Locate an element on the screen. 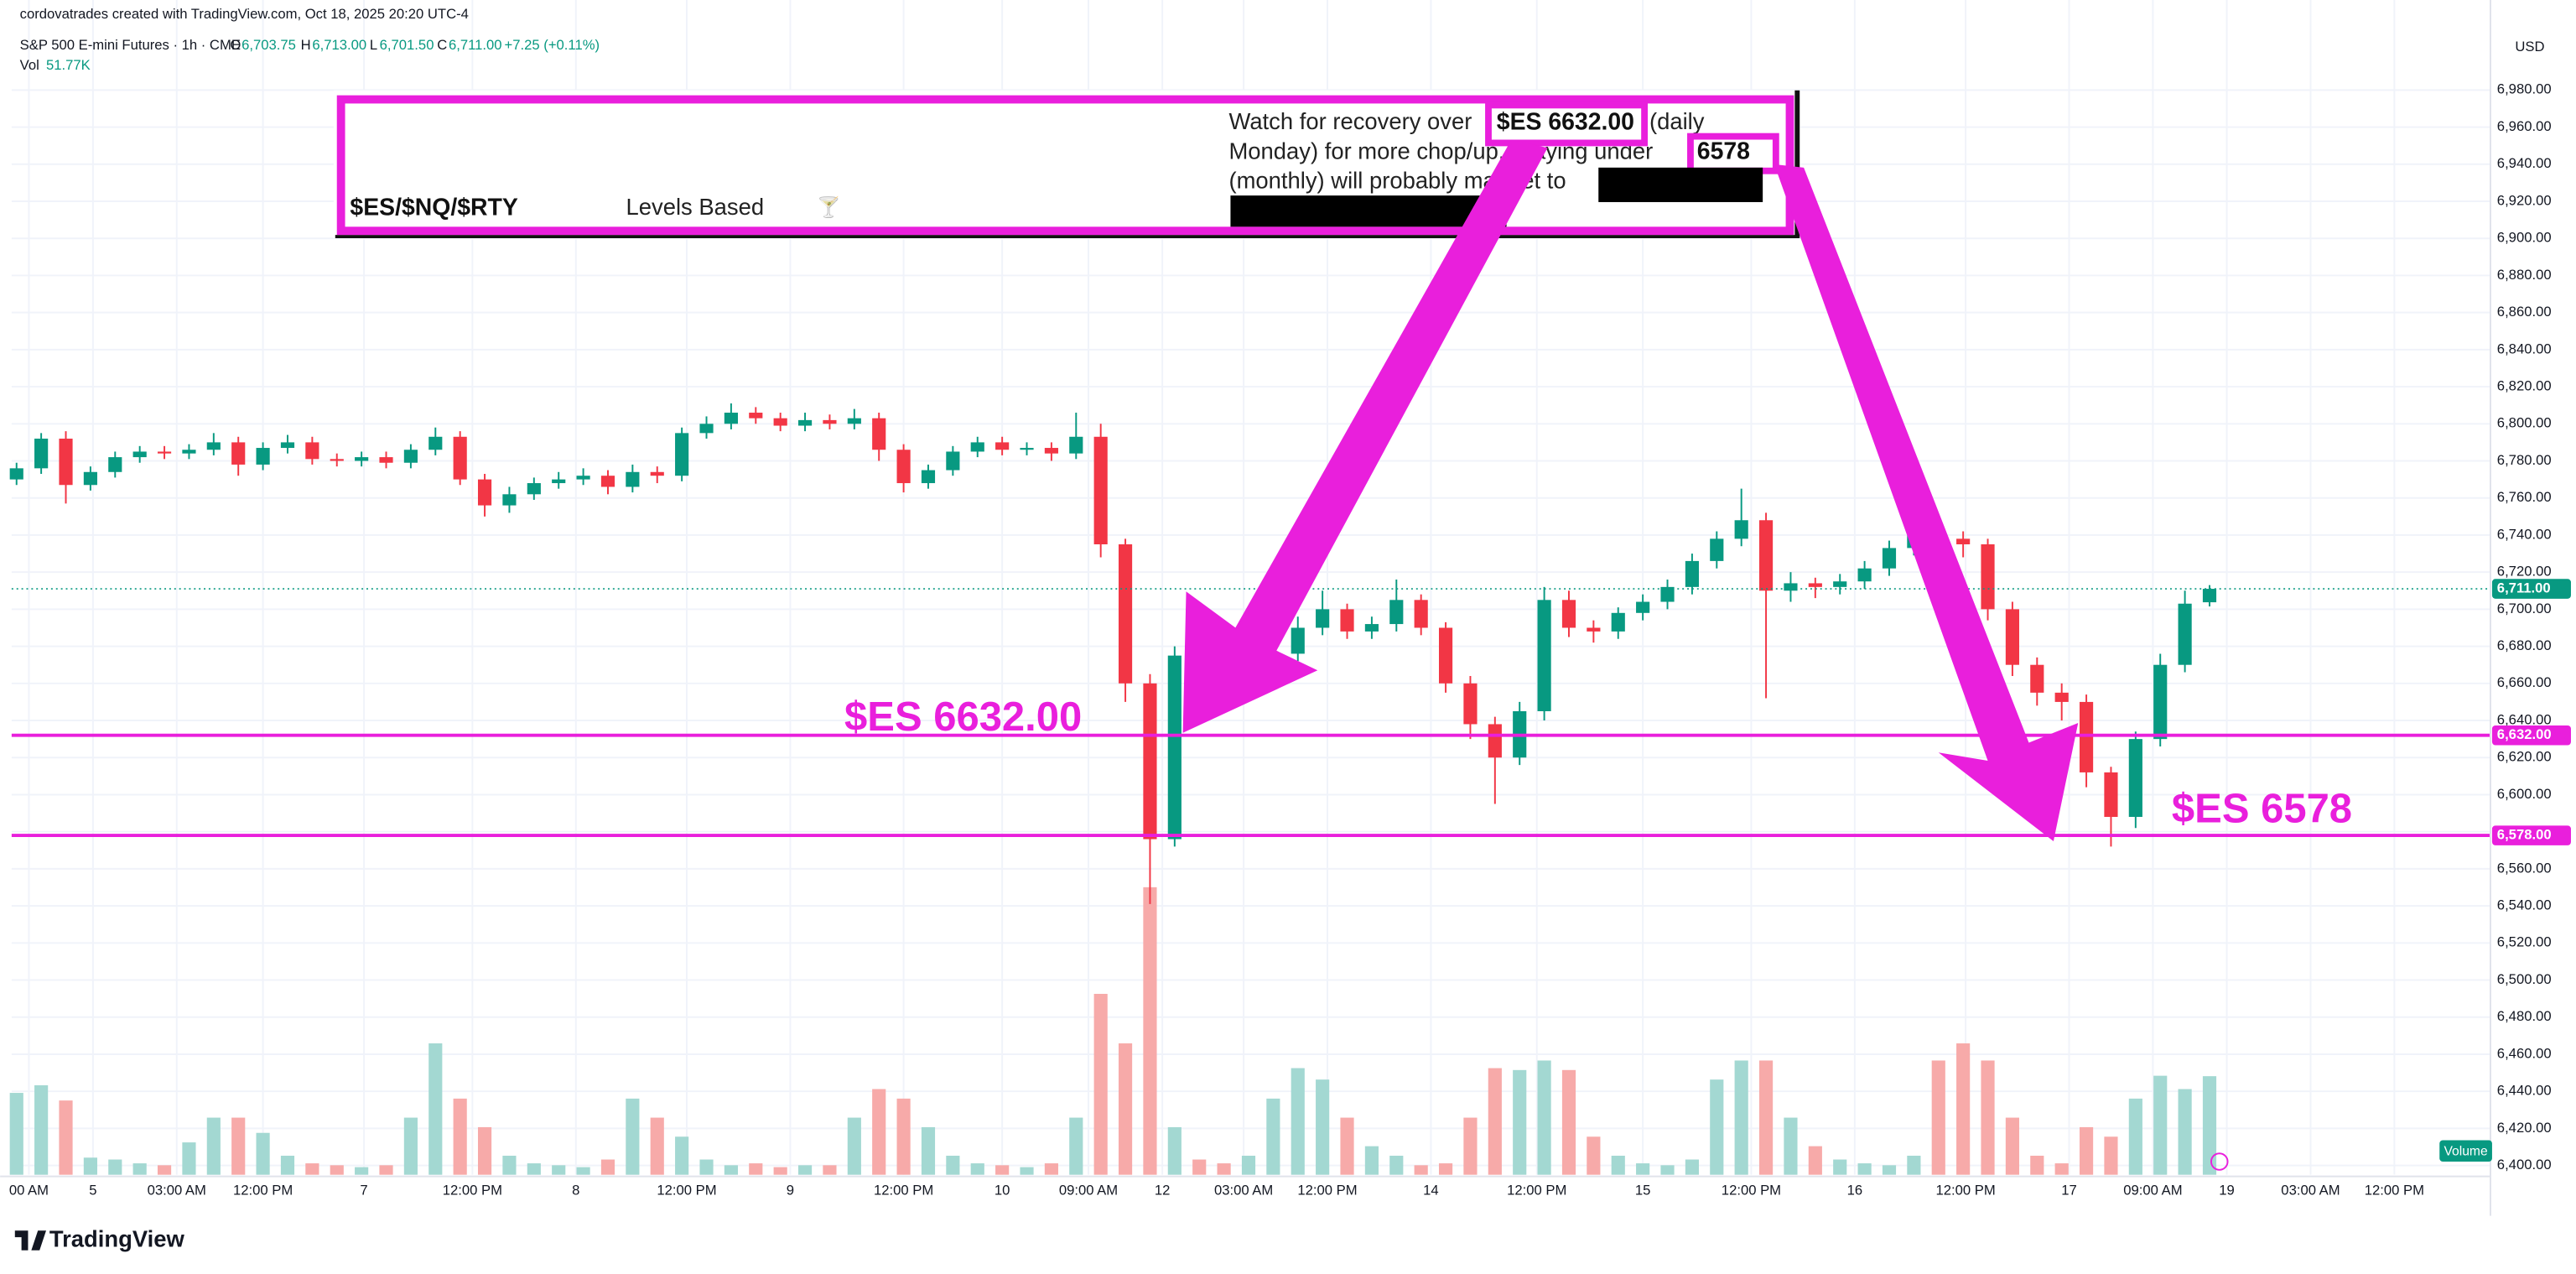 Image resolution: width=2576 pixels, height=1274 pixels. y-tick-label: 6,500.00 is located at coordinates (2524, 979).